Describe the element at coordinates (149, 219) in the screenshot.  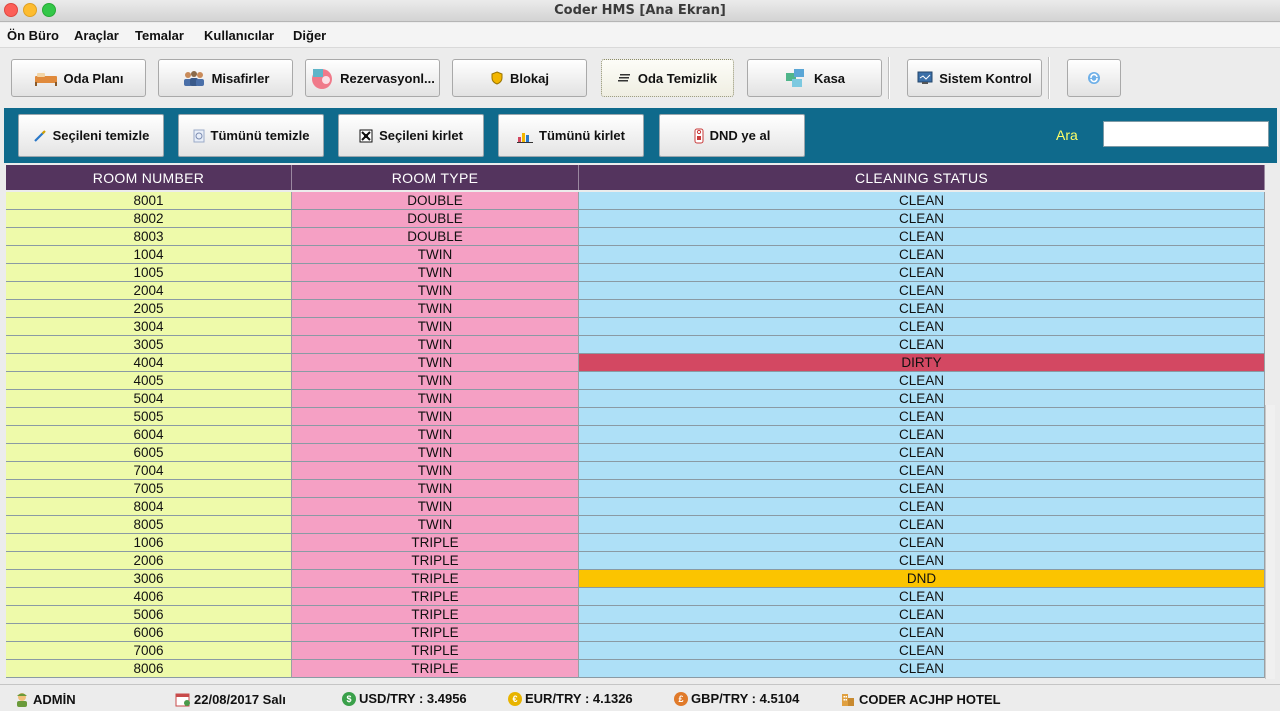
I see `room-number-cell: 8002` at that location.